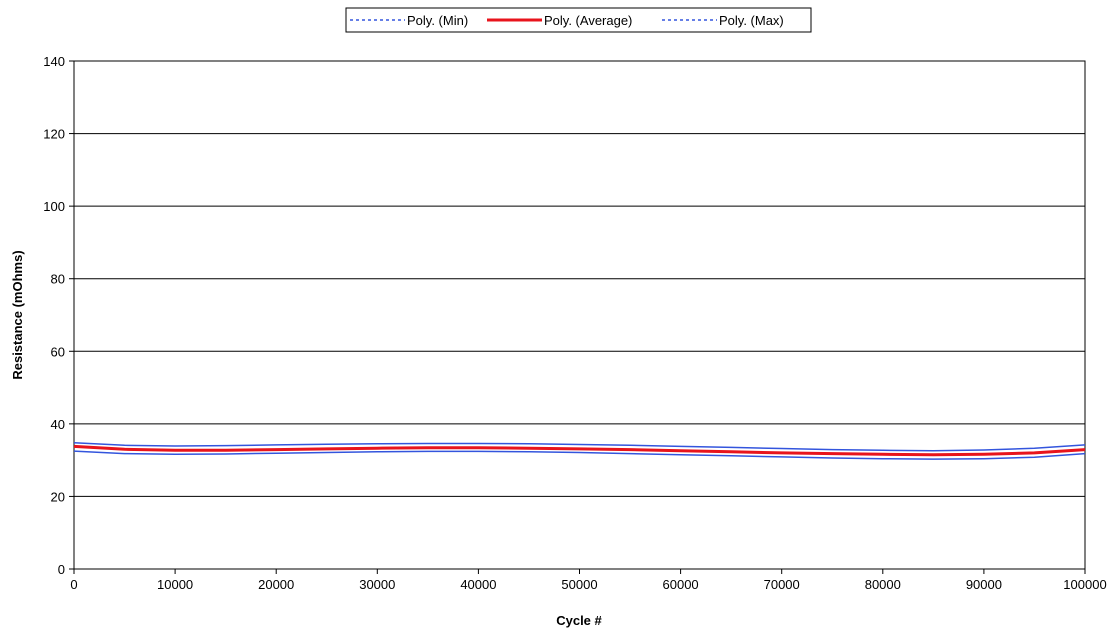 This screenshot has height=636, width=1117. I want to click on y-tick-label: 140, so click(54, 61).